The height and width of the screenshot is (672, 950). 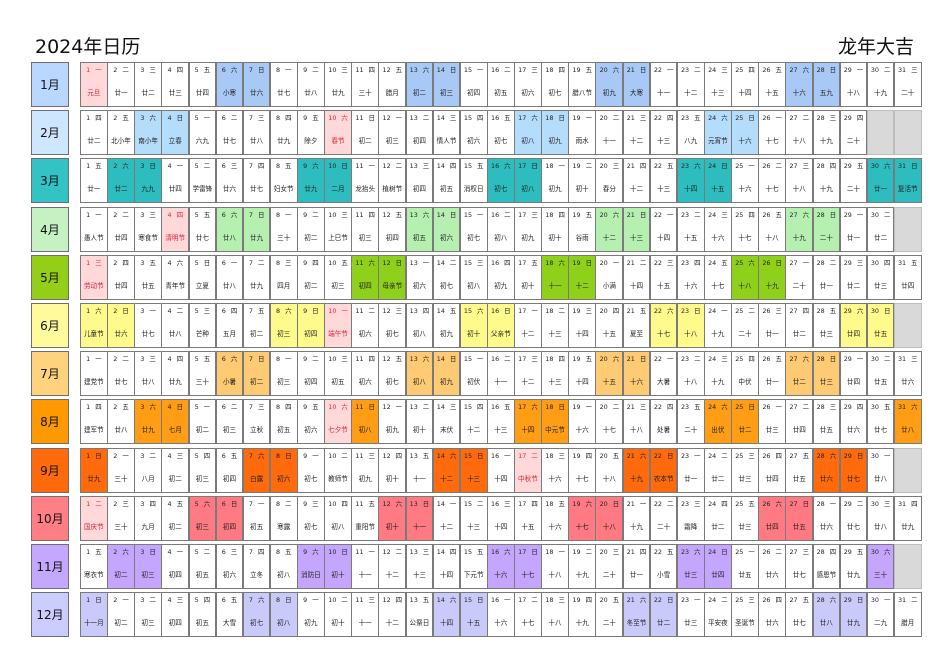 I want to click on day-cell: 28 六廿八, so click(x=826, y=615).